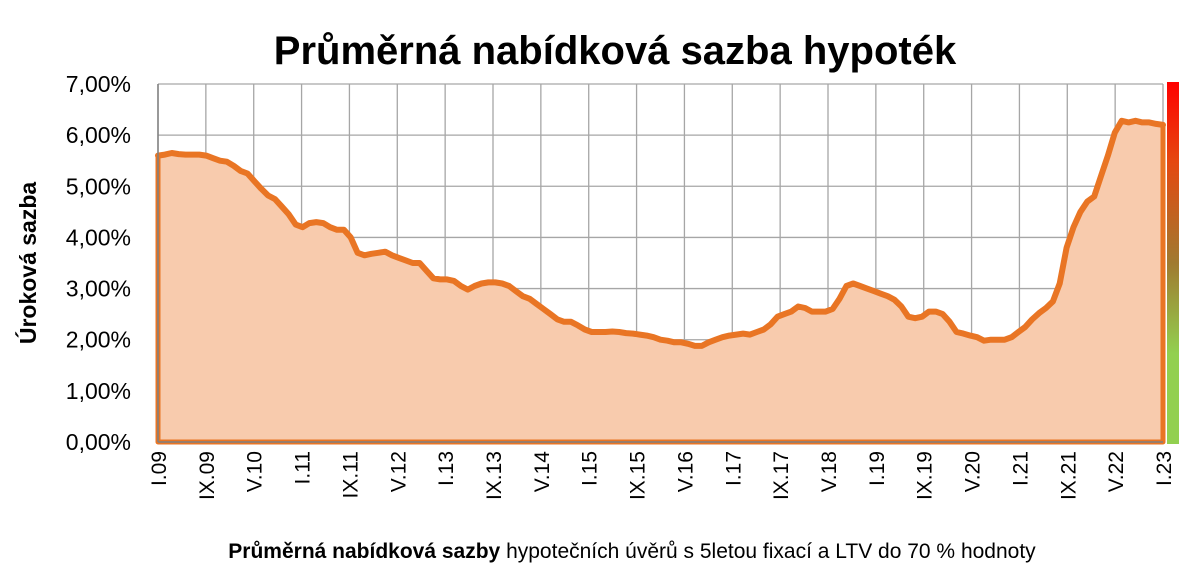 The width and height of the screenshot is (1196, 586). Describe the element at coordinates (159, 468) in the screenshot. I see `x-tick-label: I.09` at that location.